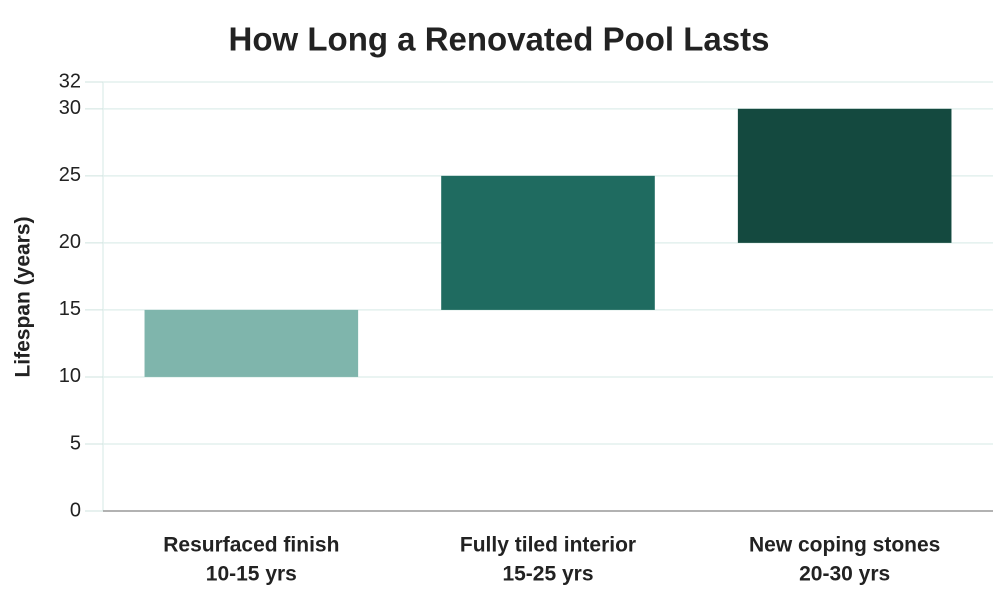 This screenshot has width=1000, height=600. I want to click on range-label: 10-15 yrs, so click(251, 574).